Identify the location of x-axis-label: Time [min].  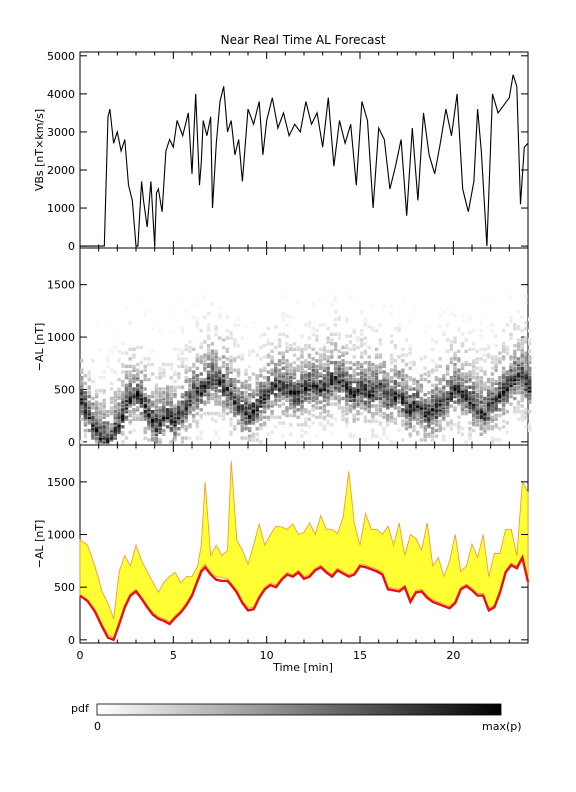
(302, 667).